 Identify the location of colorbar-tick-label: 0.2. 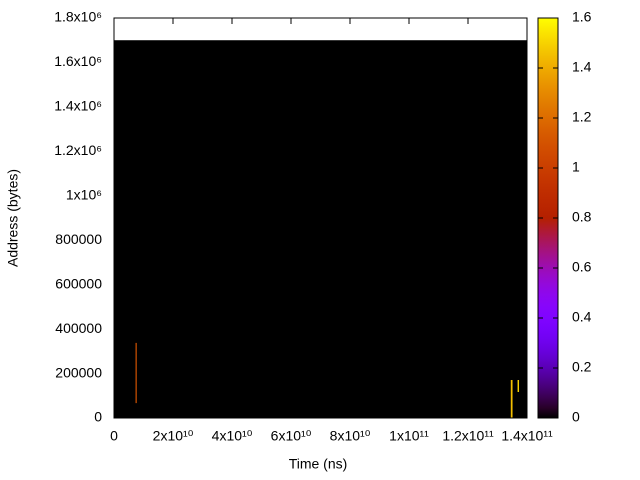
(582, 367).